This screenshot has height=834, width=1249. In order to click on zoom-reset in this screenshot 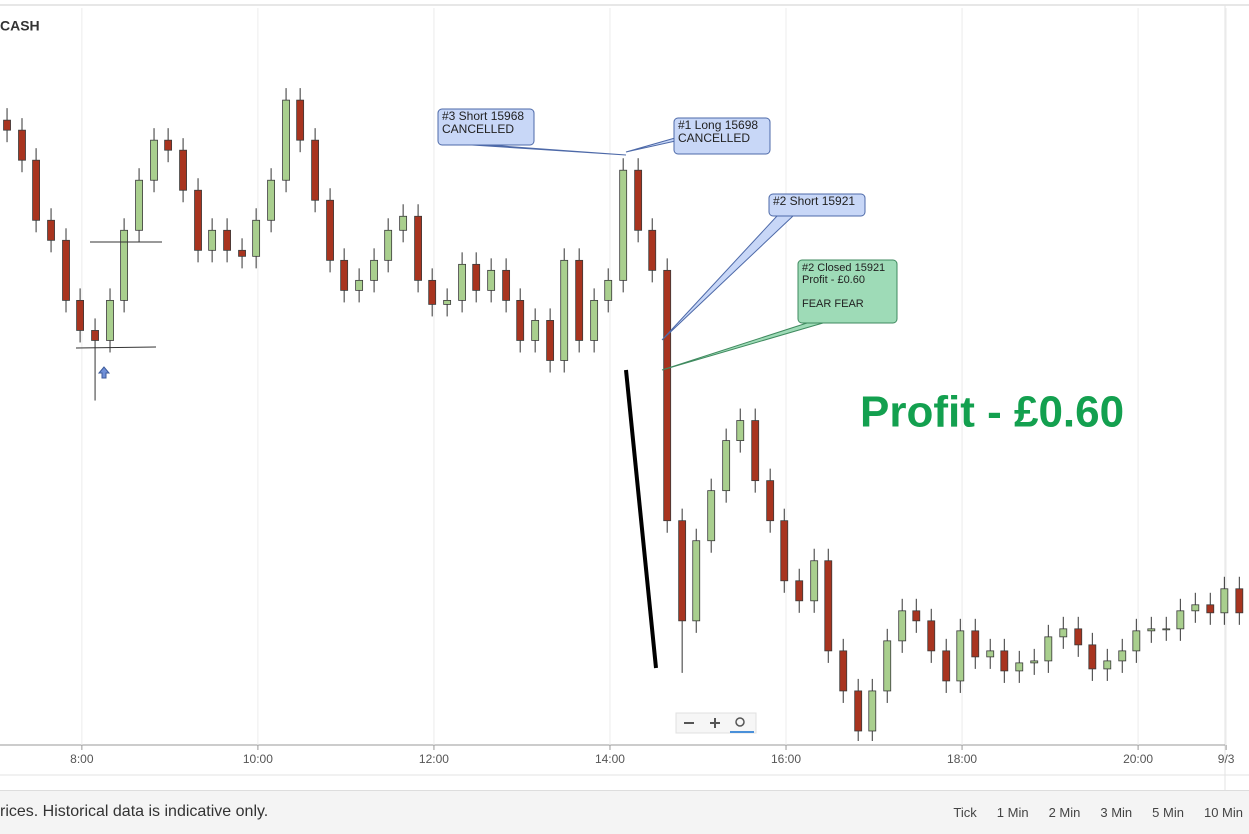, I will do `click(740, 722)`.